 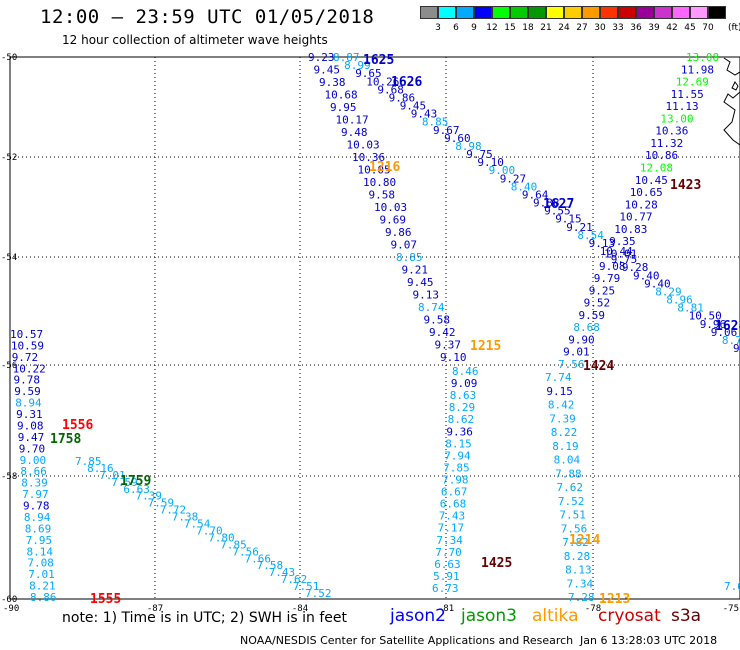 I want to click on wave-height-value: 10.68, so click(x=341, y=95).